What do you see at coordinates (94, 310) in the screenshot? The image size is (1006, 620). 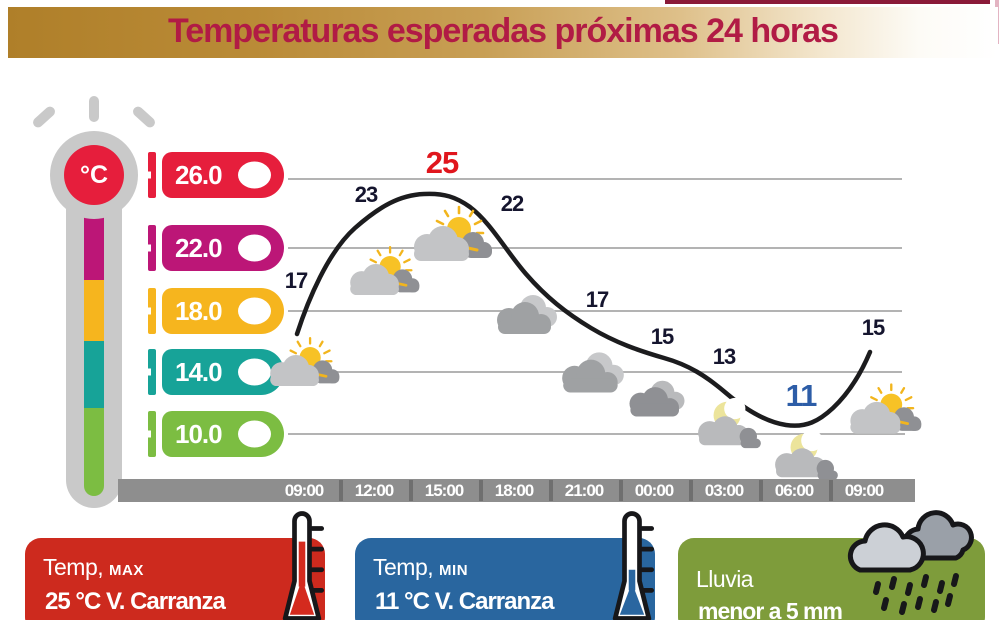 I see `thermometer-segment-yellow` at bounding box center [94, 310].